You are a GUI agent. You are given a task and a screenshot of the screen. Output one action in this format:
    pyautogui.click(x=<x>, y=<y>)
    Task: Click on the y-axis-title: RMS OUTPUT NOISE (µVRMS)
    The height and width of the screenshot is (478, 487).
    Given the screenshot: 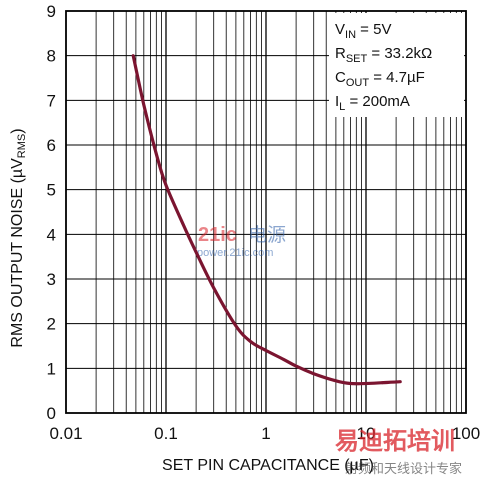 What is the action you would take?
    pyautogui.click(x=18, y=237)
    